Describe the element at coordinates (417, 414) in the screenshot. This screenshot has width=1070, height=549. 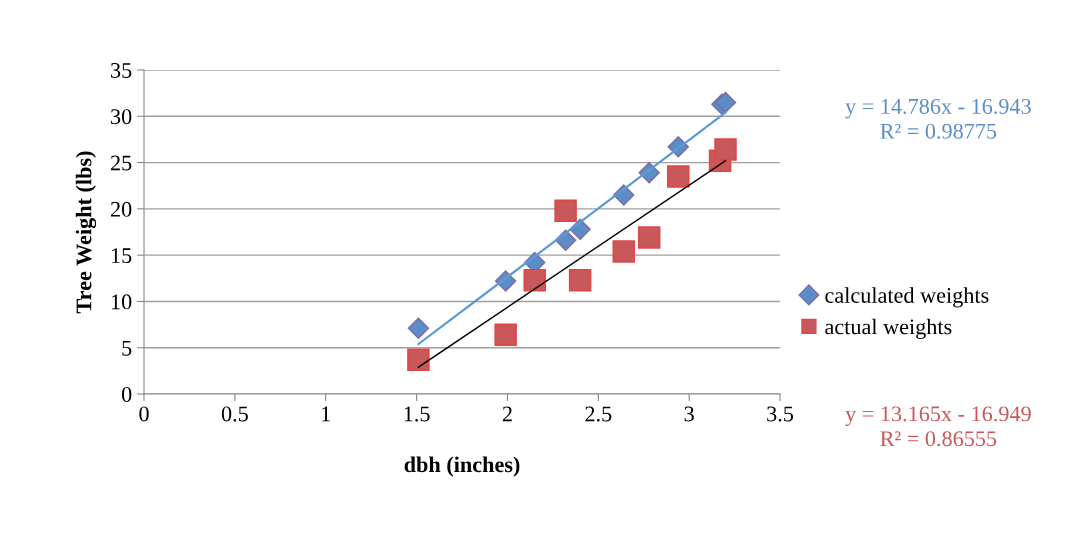
I see `x-tick-label: 1.5` at that location.